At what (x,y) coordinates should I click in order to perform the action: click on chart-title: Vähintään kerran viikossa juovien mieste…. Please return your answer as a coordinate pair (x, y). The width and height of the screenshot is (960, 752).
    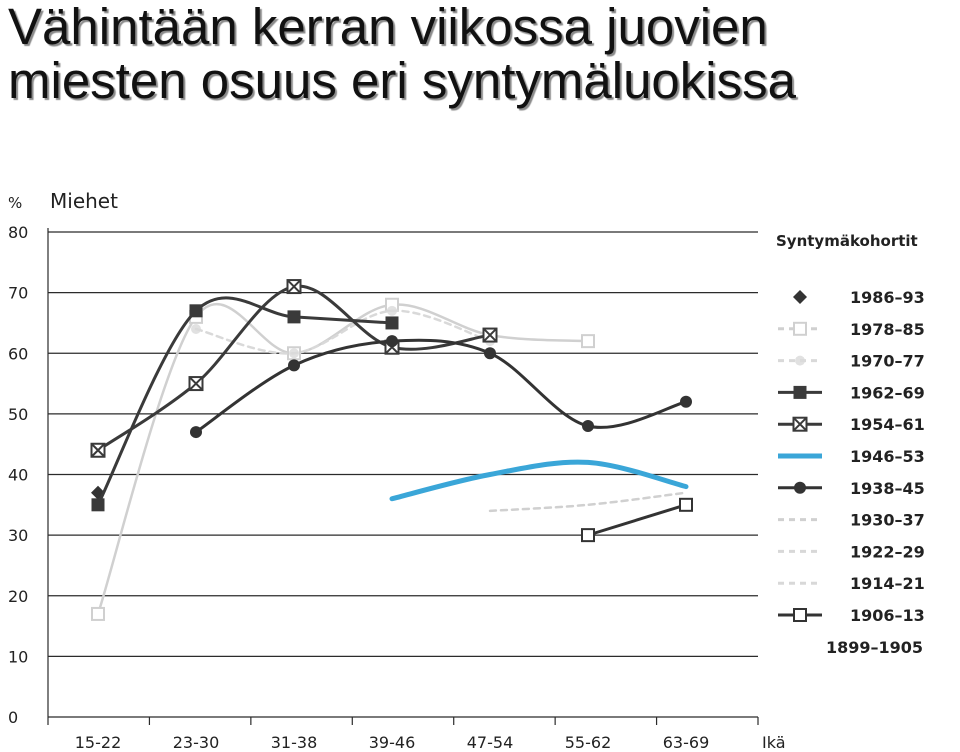
    Looking at the image, I should click on (483, 54).